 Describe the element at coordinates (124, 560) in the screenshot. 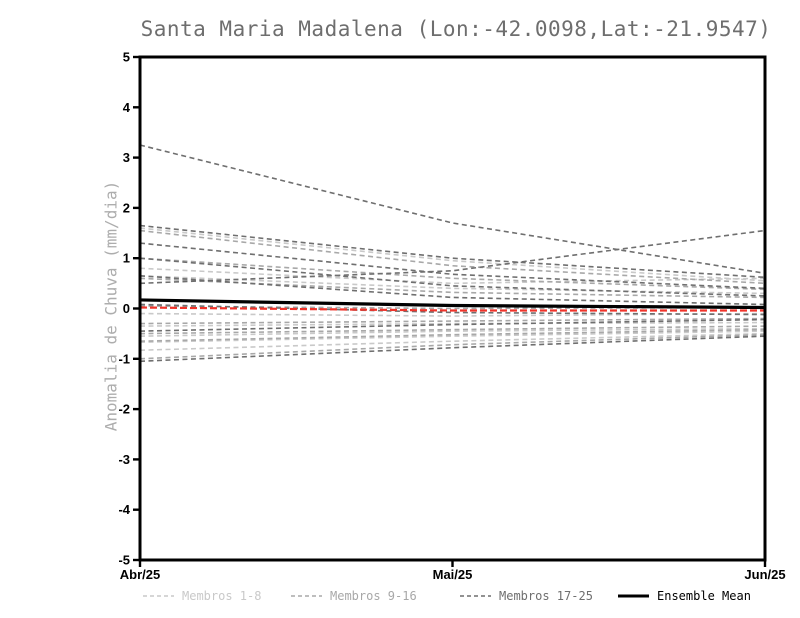

I see `y-tick-label: -5` at that location.